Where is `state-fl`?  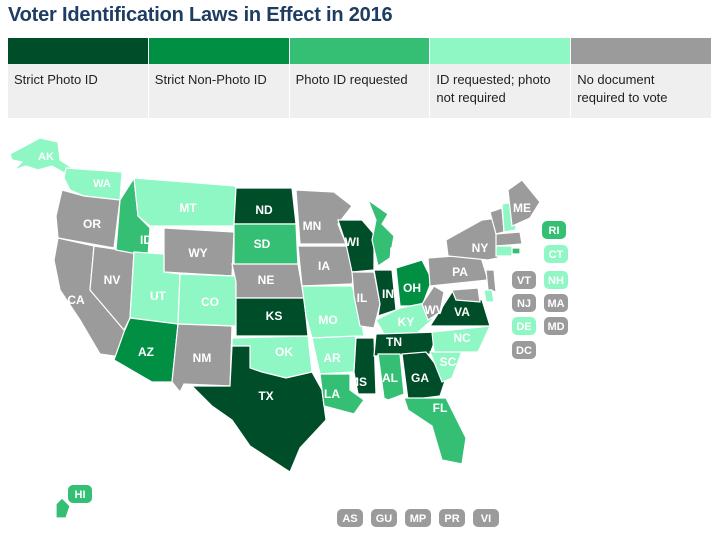
state-fl is located at coordinates (435, 431).